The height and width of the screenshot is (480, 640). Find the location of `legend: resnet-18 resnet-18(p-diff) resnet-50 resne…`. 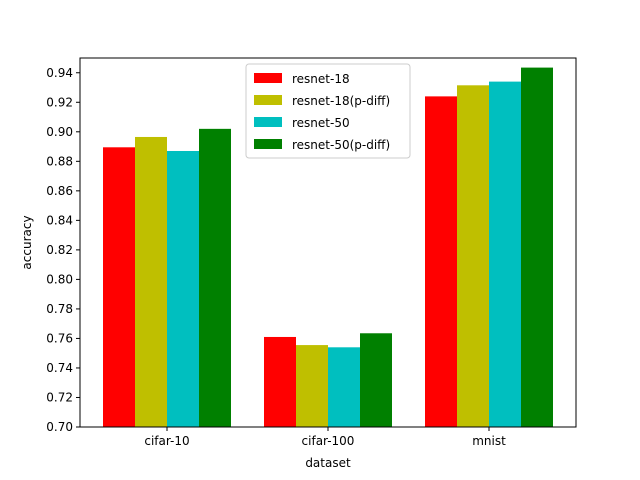

legend: resnet-18 resnet-18(p-diff) resnet-50 resne… is located at coordinates (328, 111).